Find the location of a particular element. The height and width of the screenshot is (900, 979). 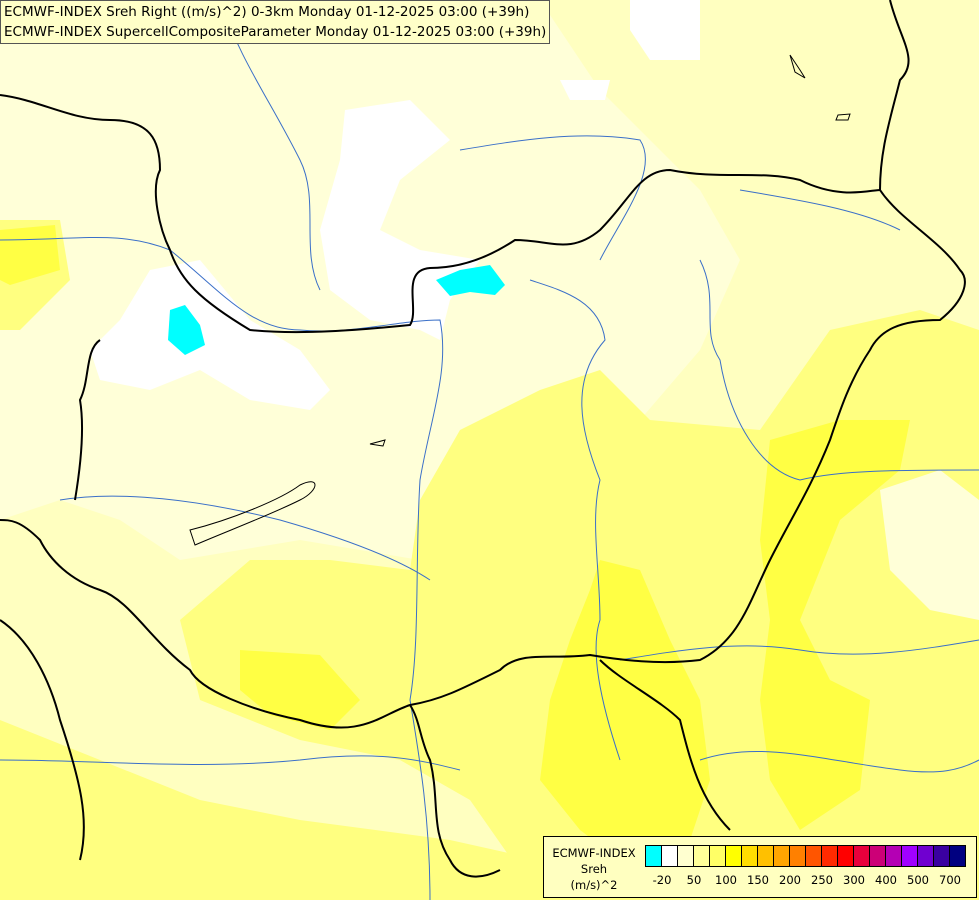

legend-tick-label: 500 is located at coordinates (918, 880).